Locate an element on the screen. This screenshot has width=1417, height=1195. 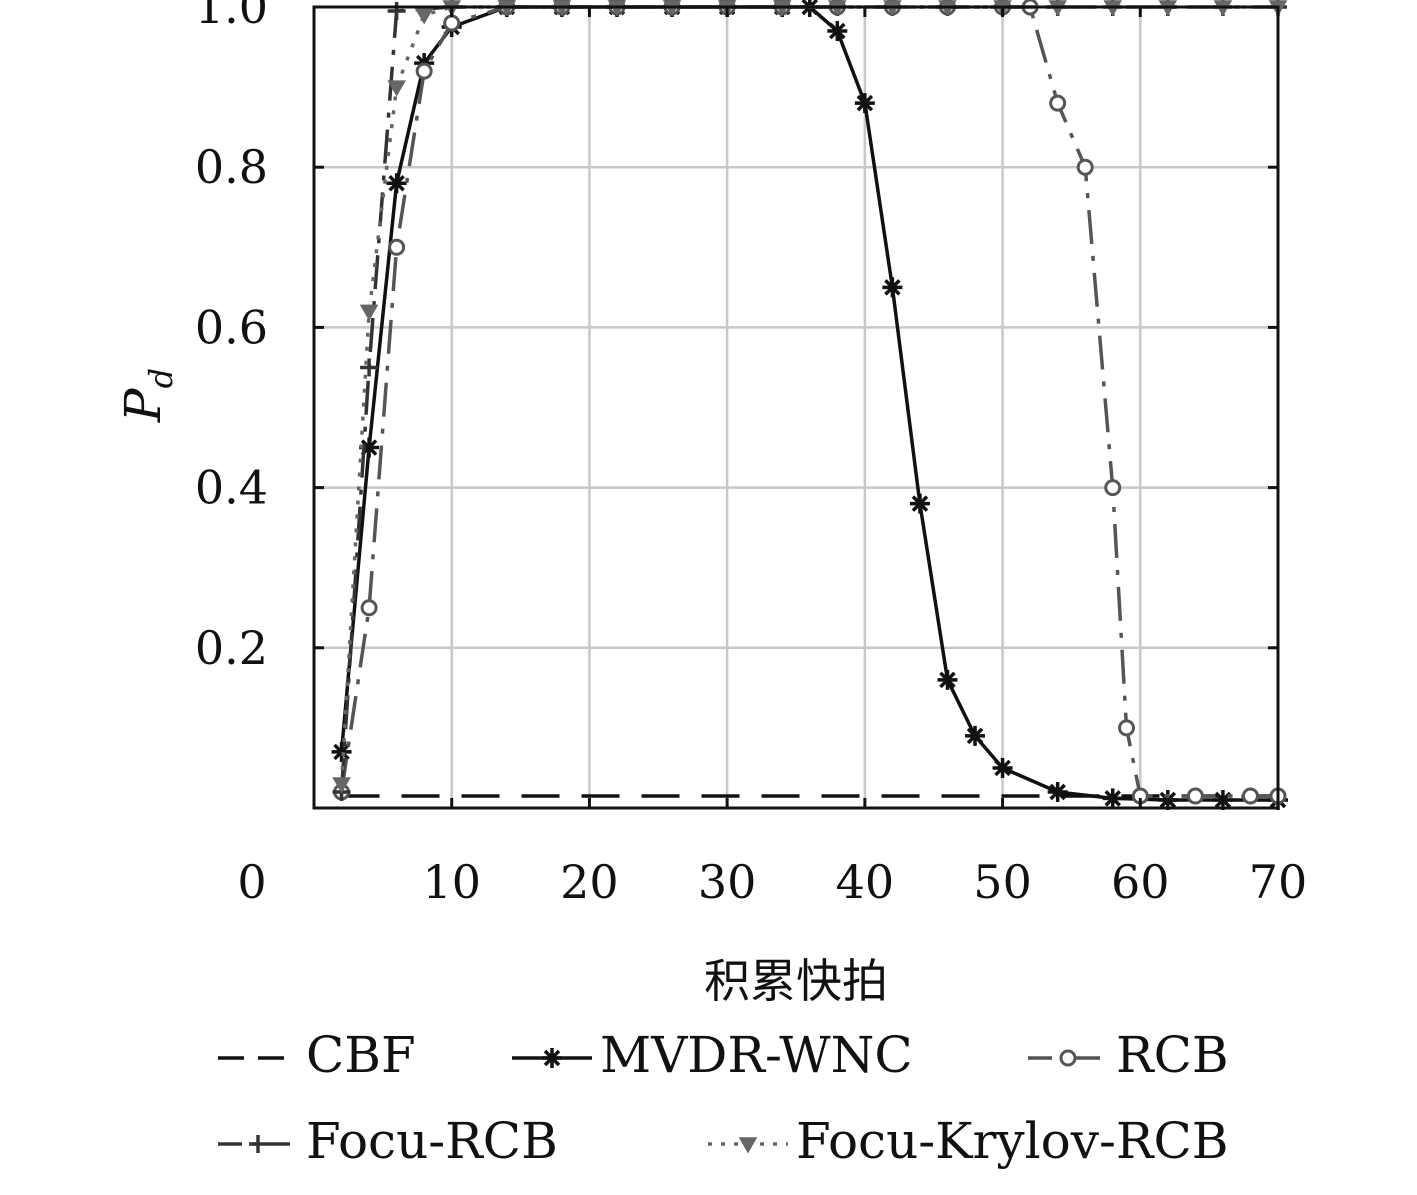
x-tick-label: 20 is located at coordinates (589, 882).